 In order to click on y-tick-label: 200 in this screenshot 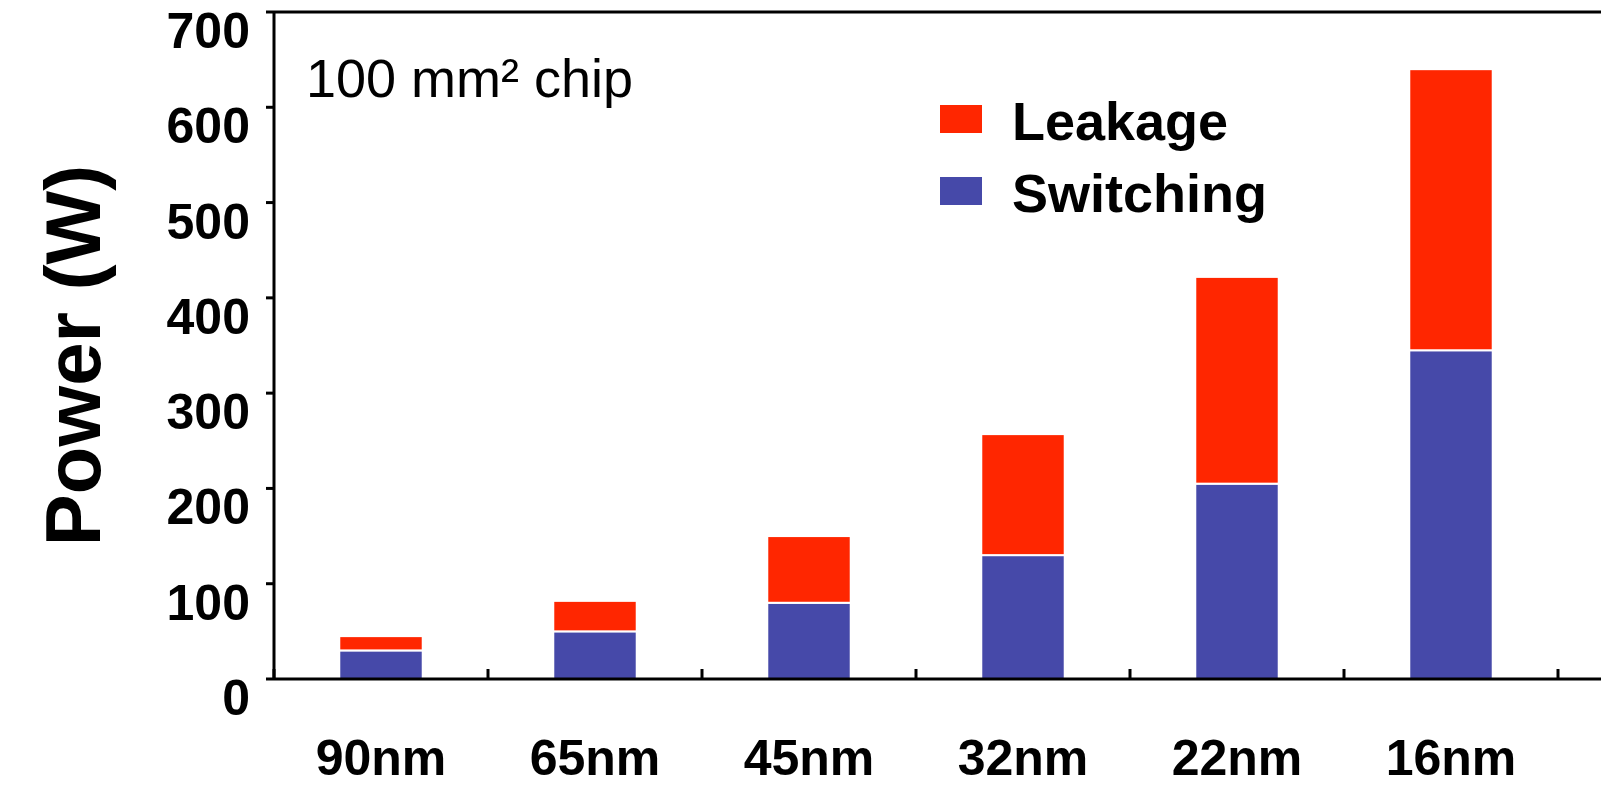, I will do `click(208, 507)`.